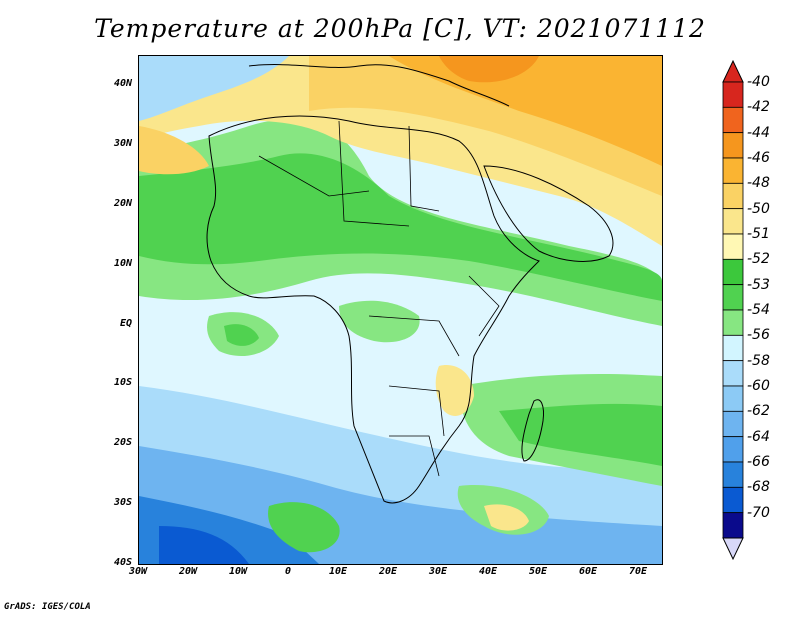 Image resolution: width=800 pixels, height=618 pixels. Describe the element at coordinates (758, 512) in the screenshot. I see `colorbar-label: -70` at that location.